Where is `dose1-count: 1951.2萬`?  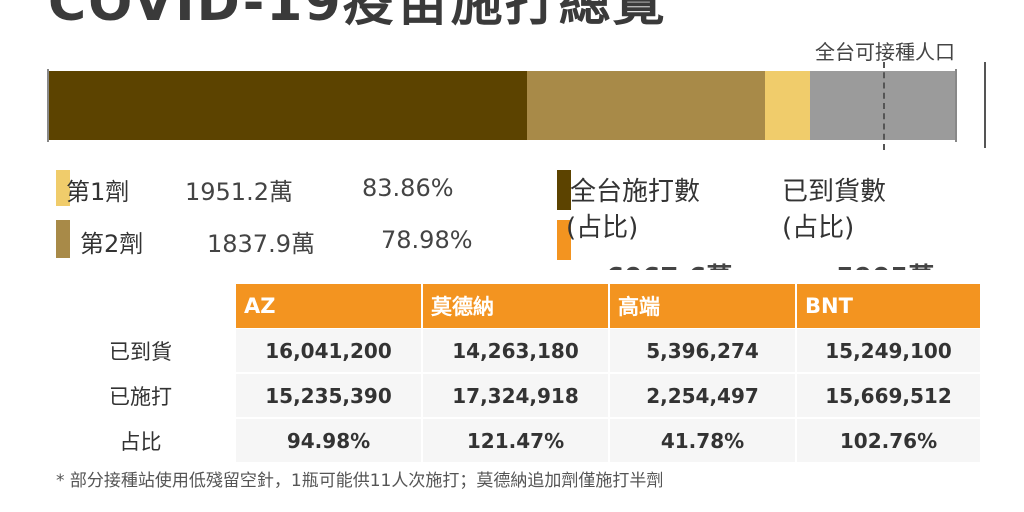 dose1-count: 1951.2萬 is located at coordinates (239, 192).